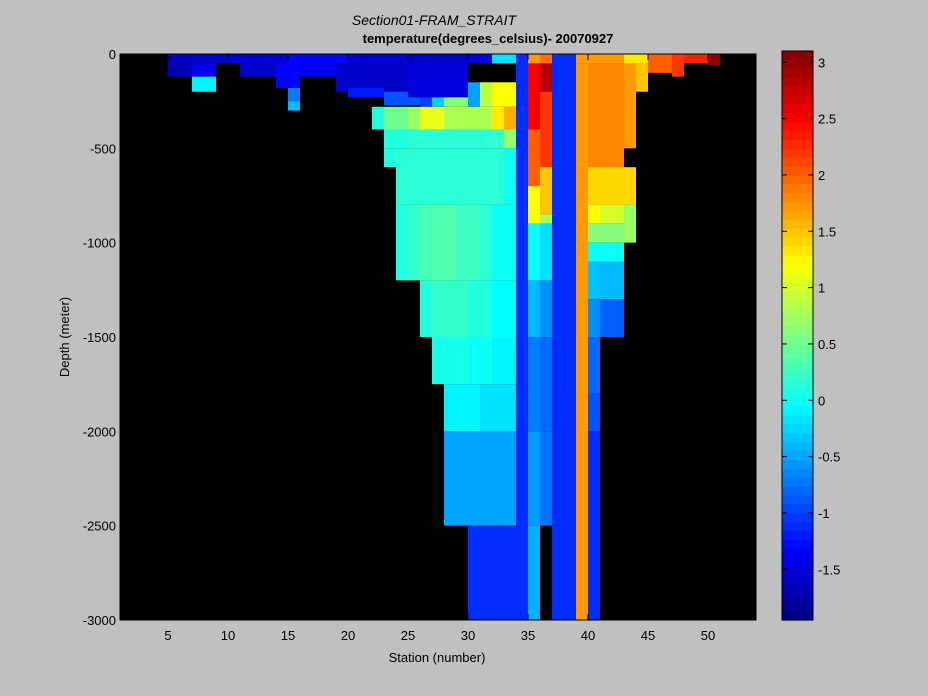  Describe the element at coordinates (588, 635) in the screenshot. I see `x-tick-label: 40` at that location.